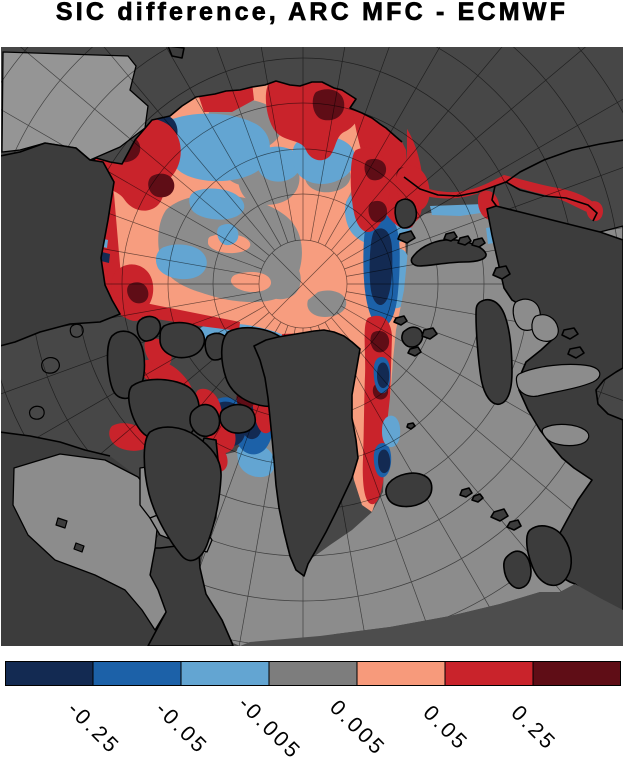 The height and width of the screenshot is (762, 624). What do you see at coordinates (182, 728) in the screenshot?
I see `svg-text: -0.05` at bounding box center [182, 728].